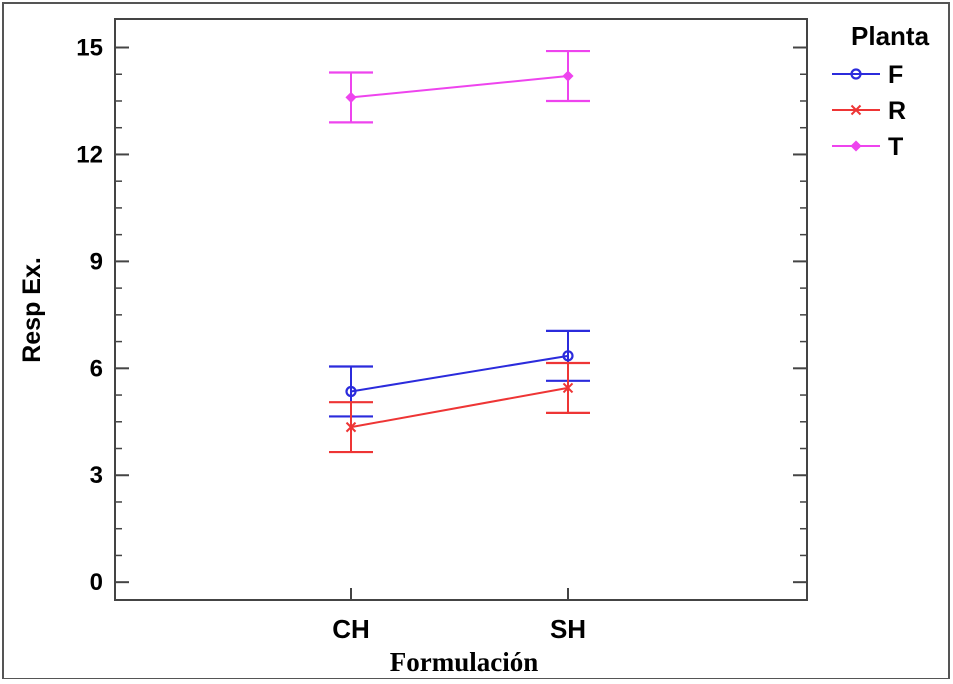 The height and width of the screenshot is (684, 953). I want to click on x-tick-label: CH, so click(351, 629).